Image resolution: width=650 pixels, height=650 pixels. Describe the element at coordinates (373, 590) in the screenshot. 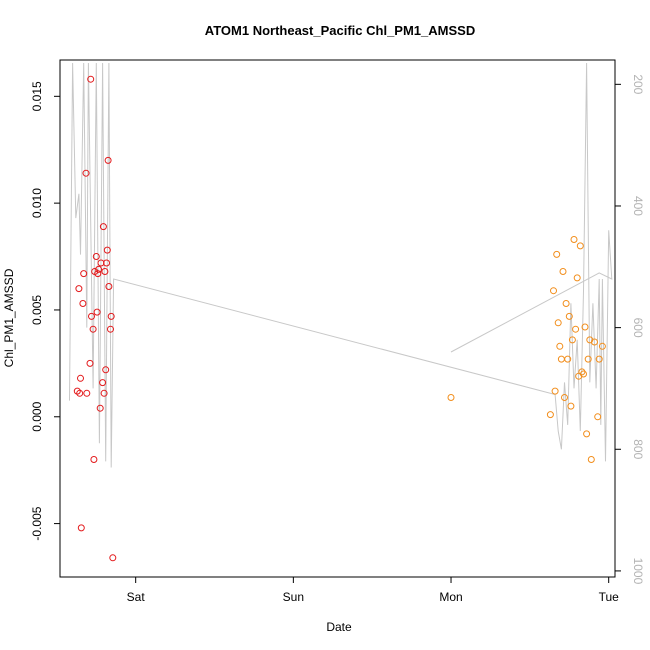

I see `x-axis: Sat Sun Mon Tue` at that location.